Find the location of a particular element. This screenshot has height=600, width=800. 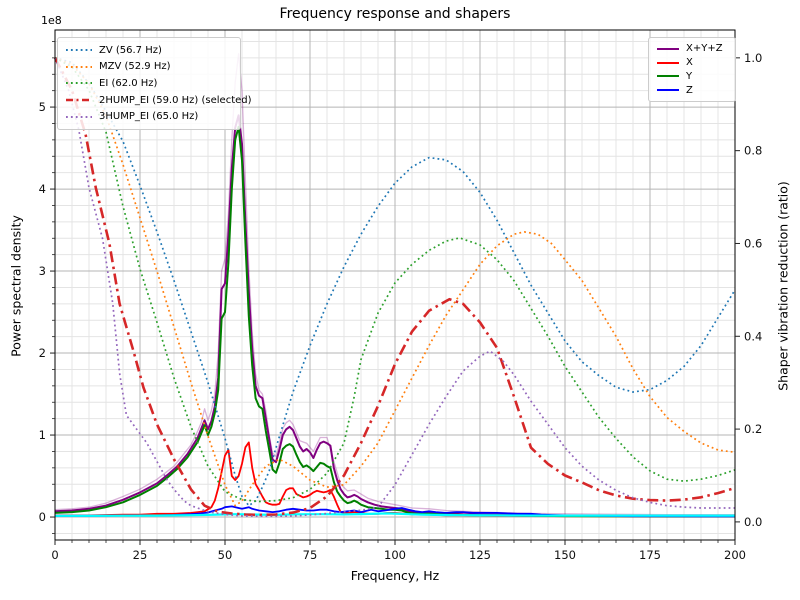

y-right-tick-label: 1.0 is located at coordinates (753, 58).